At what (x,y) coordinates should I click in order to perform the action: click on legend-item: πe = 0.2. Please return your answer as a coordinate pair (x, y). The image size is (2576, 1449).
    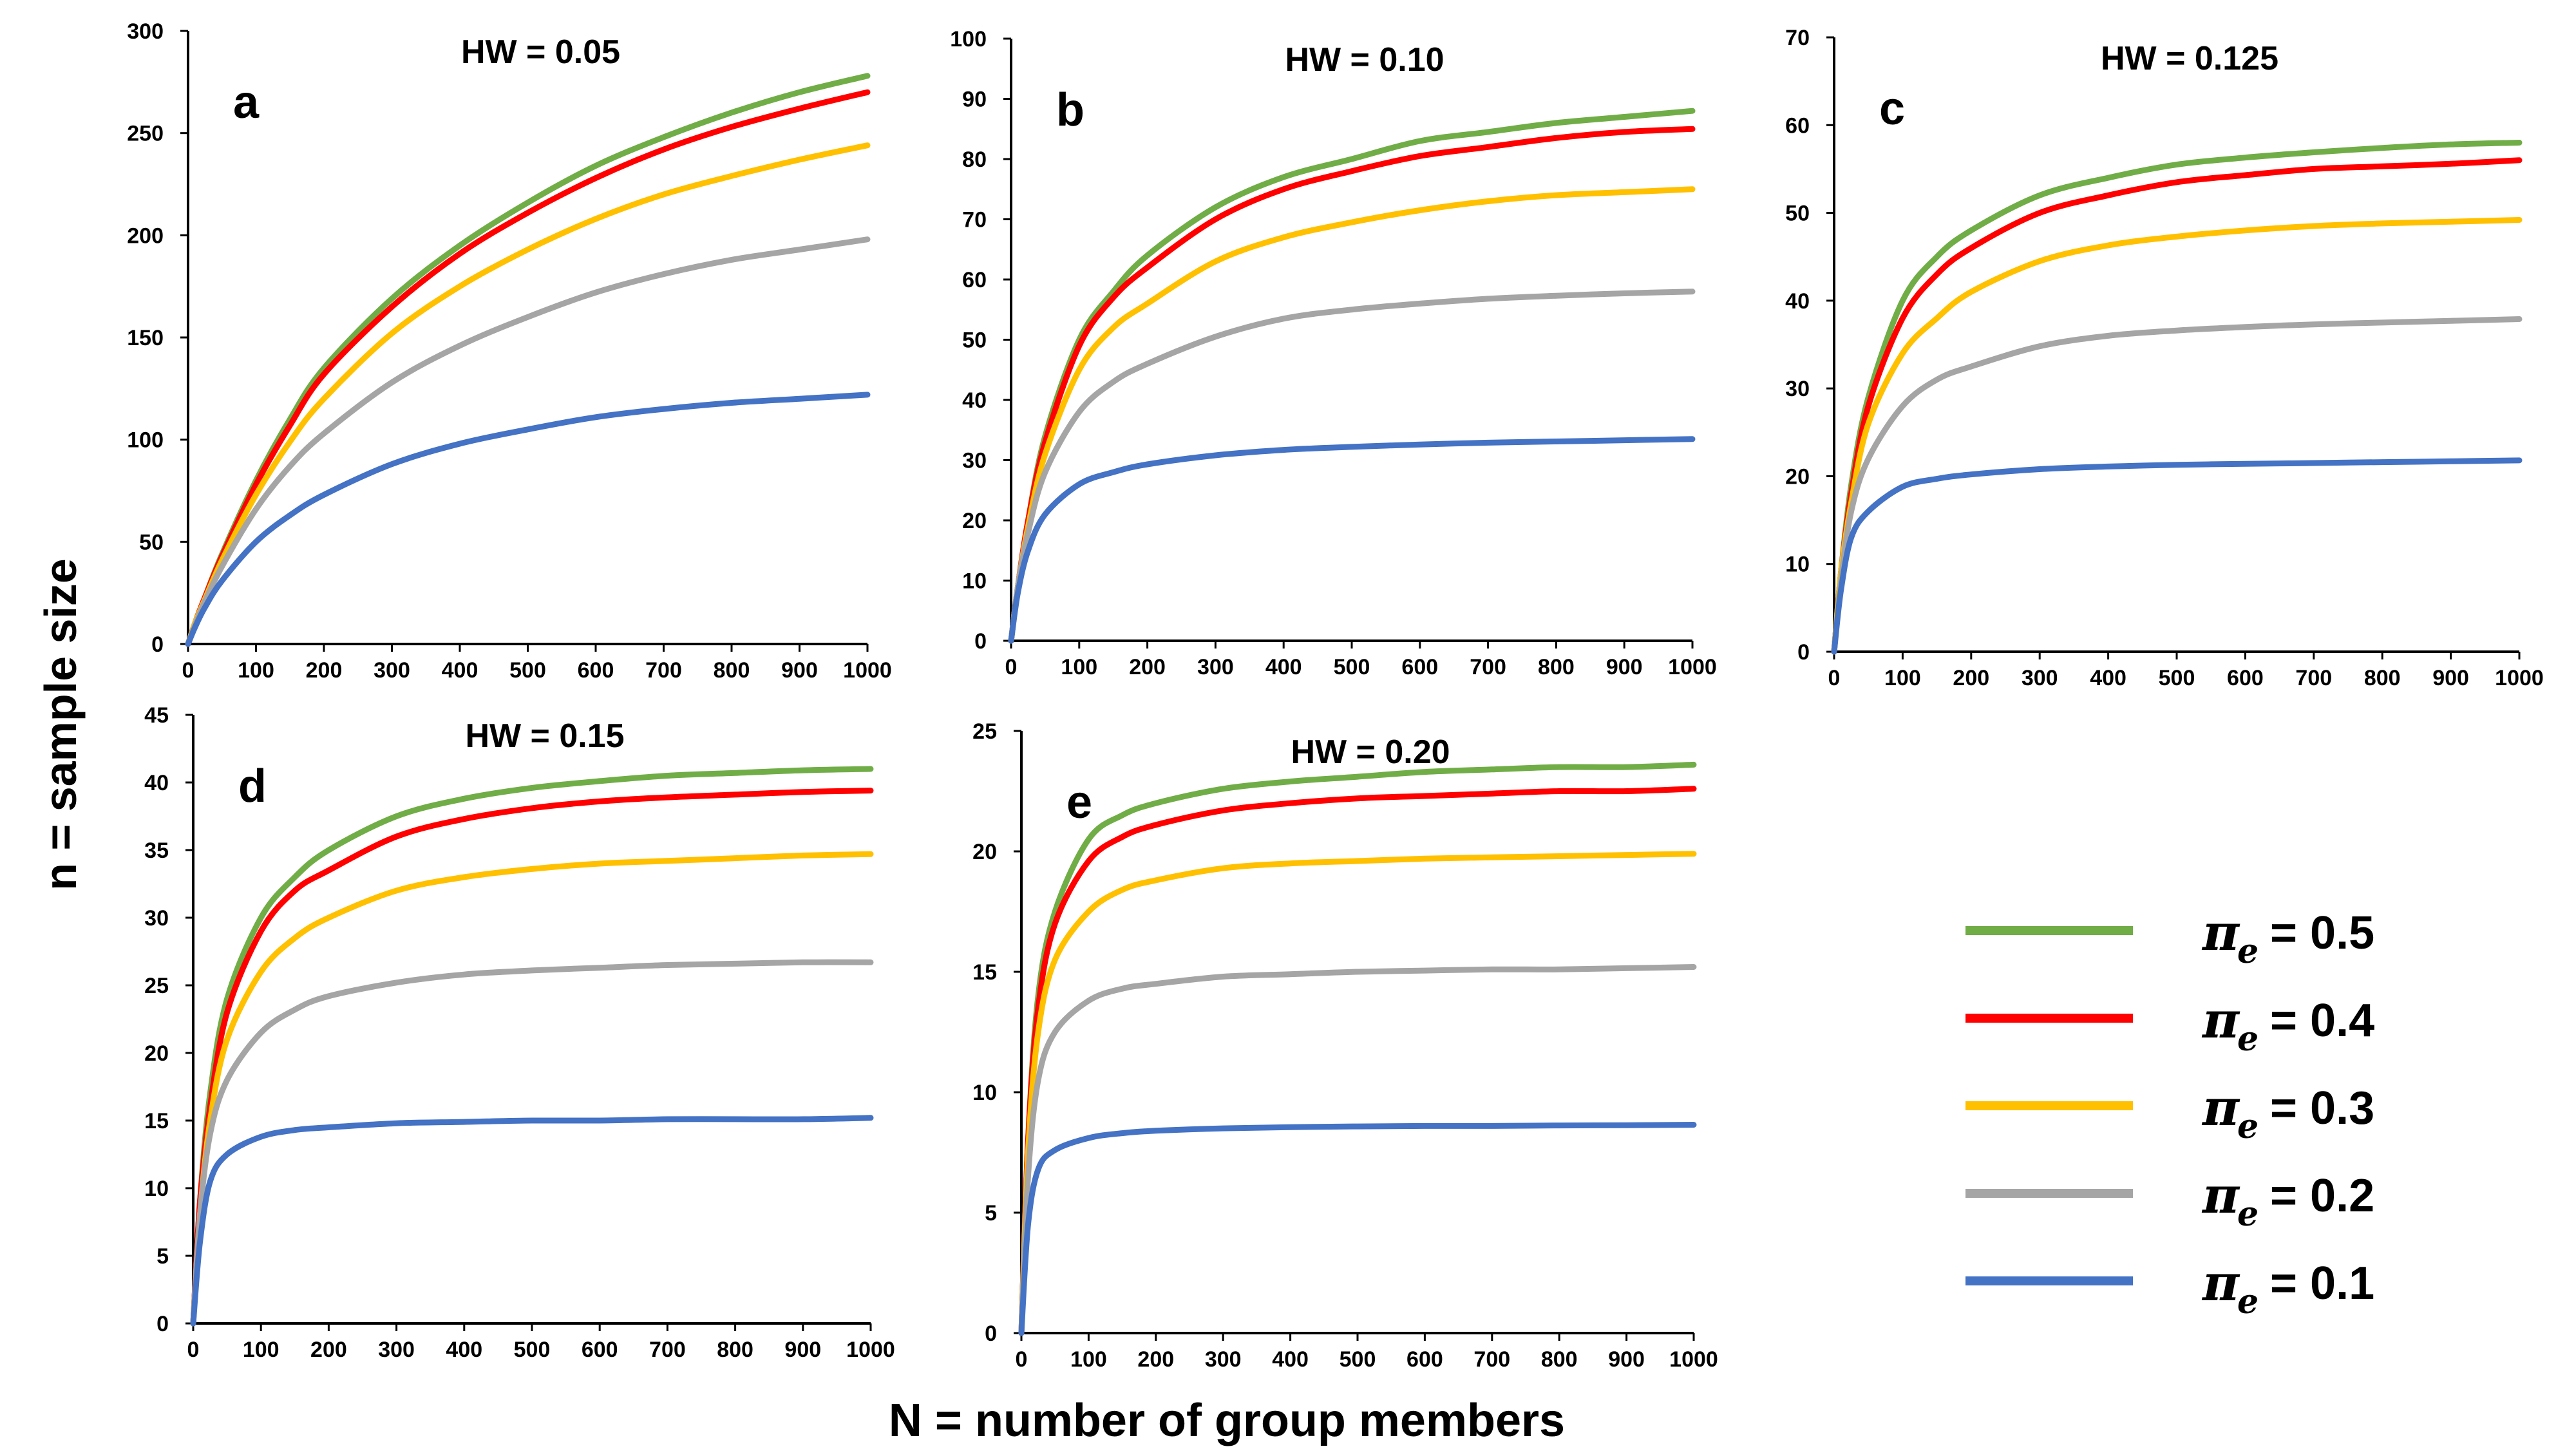
    Looking at the image, I should click on (2169, 1200).